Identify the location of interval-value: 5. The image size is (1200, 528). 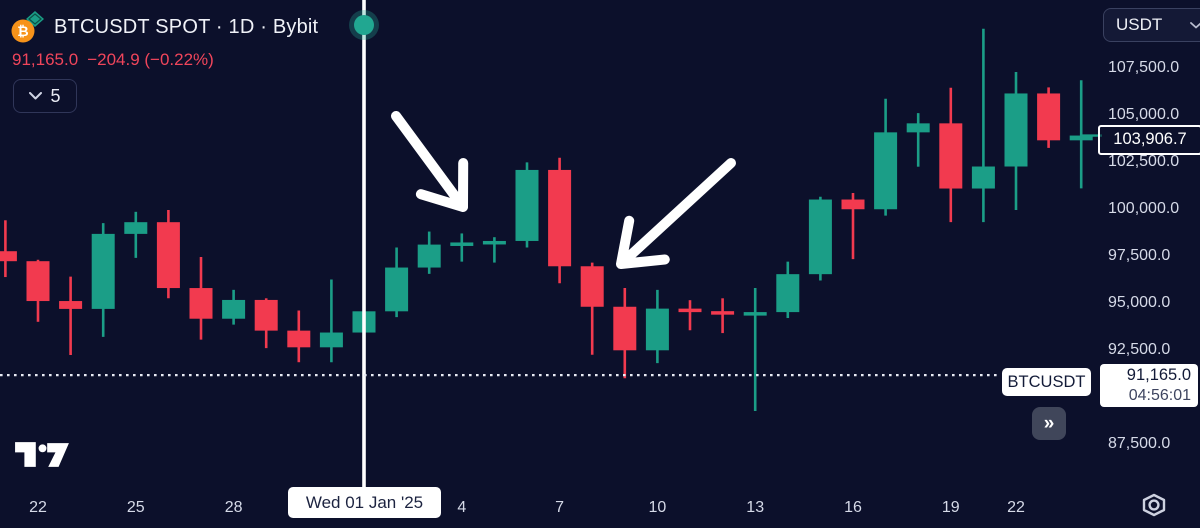
(55, 95).